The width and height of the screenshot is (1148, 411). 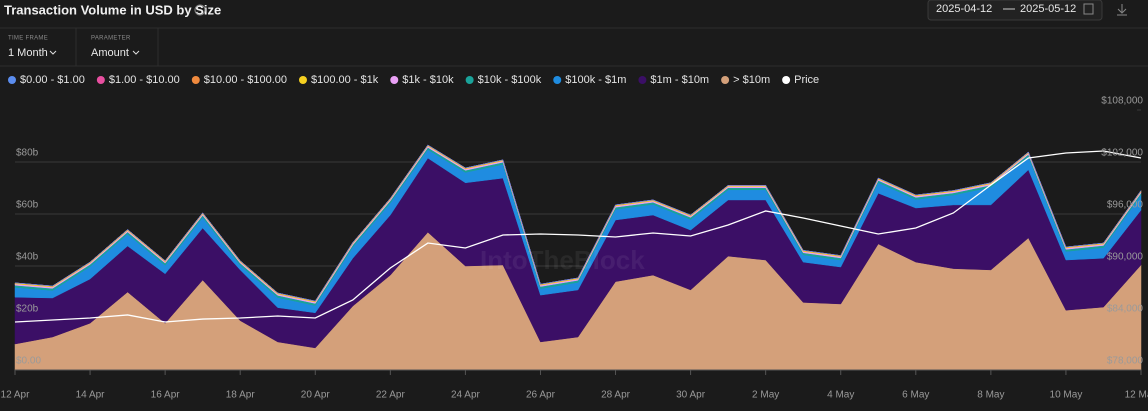 I want to click on y2-tick-label: $108,000, so click(x=1122, y=101).